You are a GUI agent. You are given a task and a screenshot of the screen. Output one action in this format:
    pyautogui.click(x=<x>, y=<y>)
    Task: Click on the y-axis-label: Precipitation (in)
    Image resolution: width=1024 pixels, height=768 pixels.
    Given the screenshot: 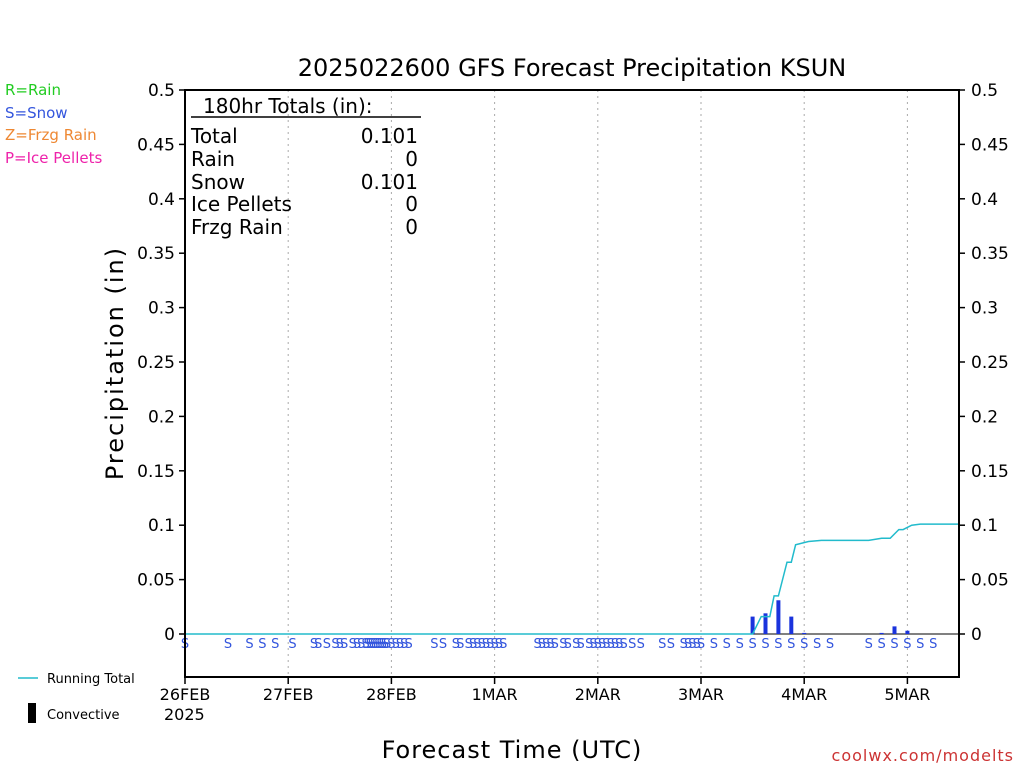 What is the action you would take?
    pyautogui.click(x=115, y=363)
    